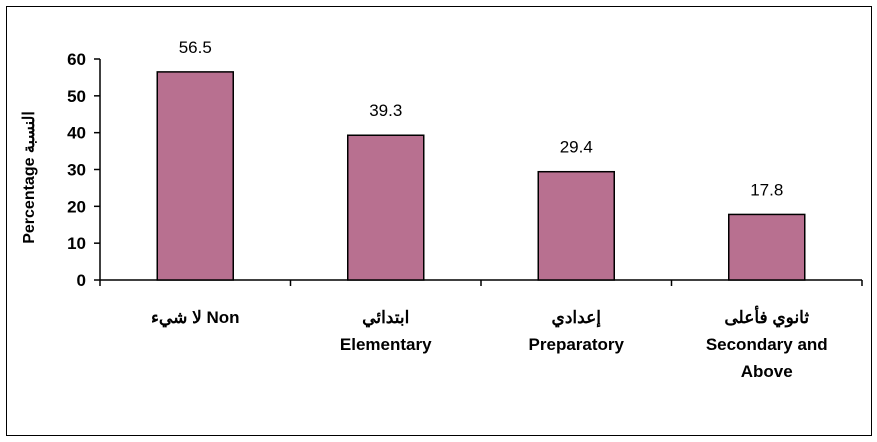  I want to click on x-category-label: لا شيء Non, so click(195, 318).